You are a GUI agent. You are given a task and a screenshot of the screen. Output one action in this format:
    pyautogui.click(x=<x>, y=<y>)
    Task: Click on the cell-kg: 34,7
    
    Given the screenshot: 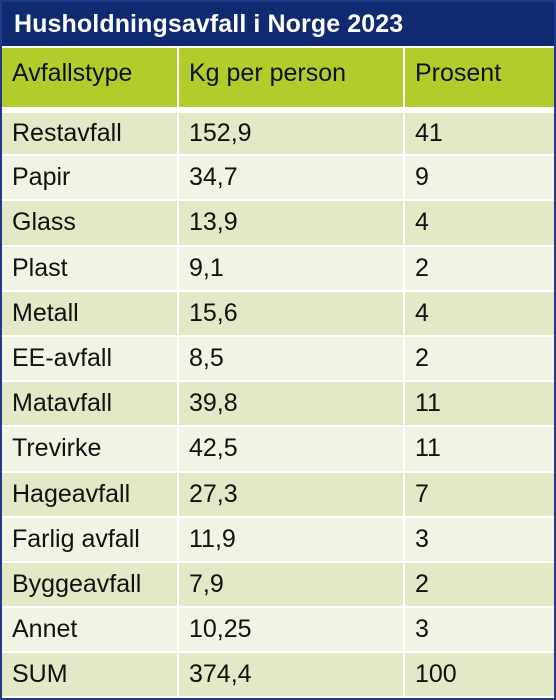 What is the action you would take?
    pyautogui.click(x=291, y=178)
    